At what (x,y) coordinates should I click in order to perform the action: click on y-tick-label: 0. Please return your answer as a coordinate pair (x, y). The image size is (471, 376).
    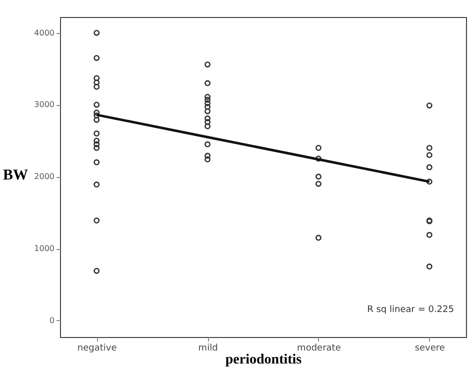
    Looking at the image, I should click on (51, 320).